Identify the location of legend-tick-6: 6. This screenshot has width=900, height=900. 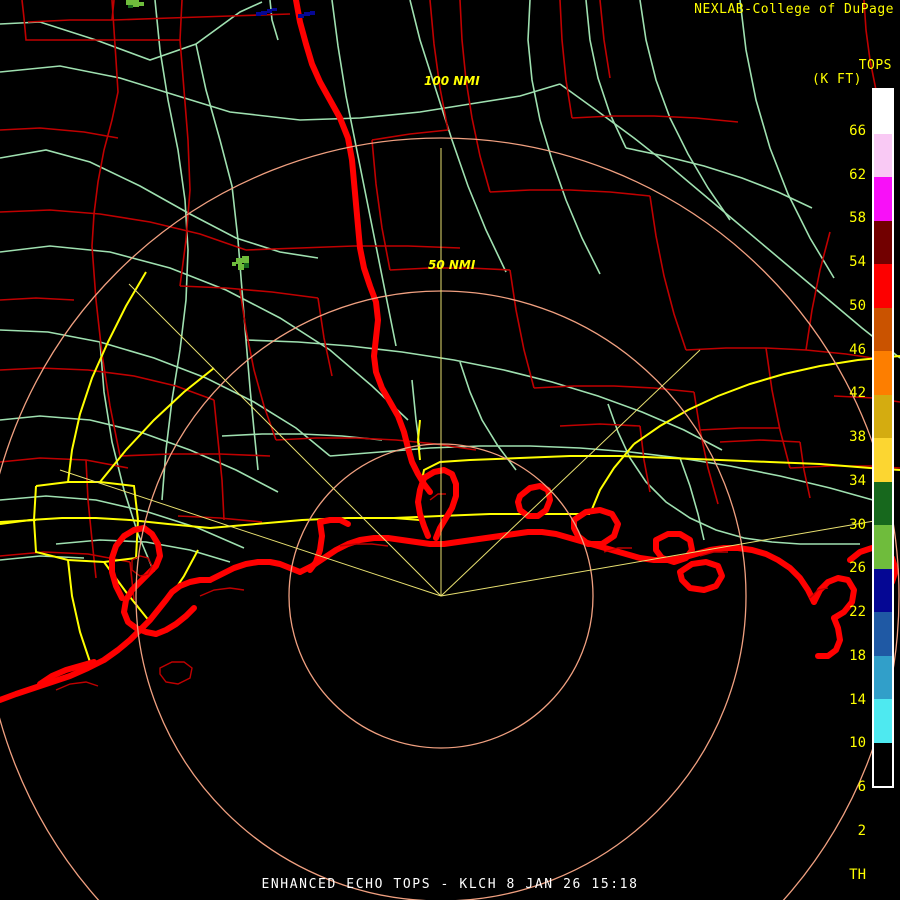
(861, 787).